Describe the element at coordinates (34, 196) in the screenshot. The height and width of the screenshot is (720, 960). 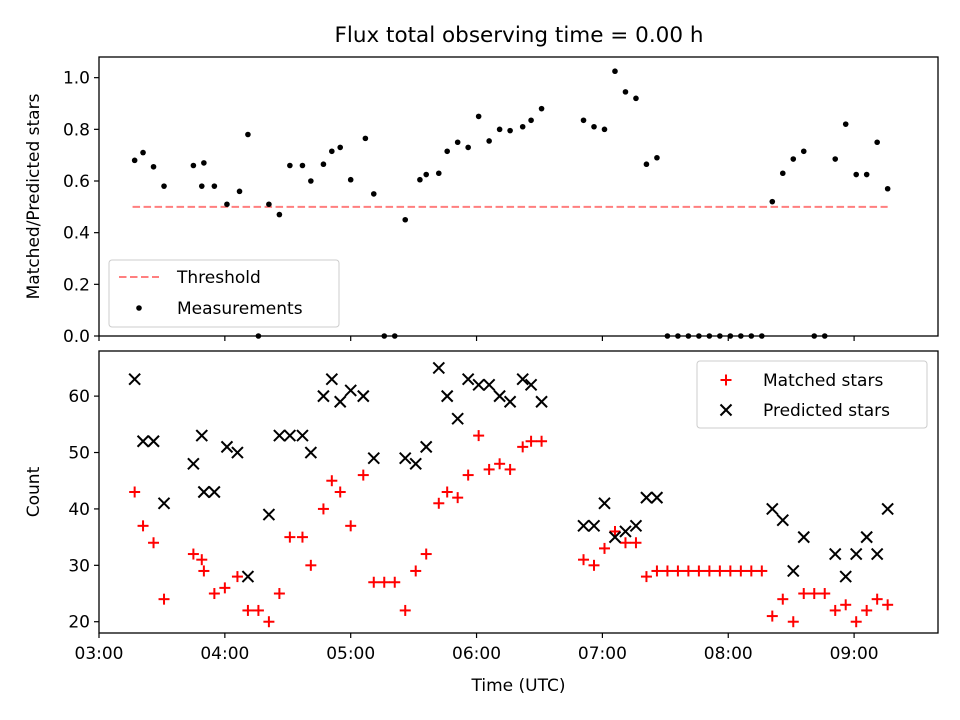
I see `y-axis-label: Matched/Predicted stars` at that location.